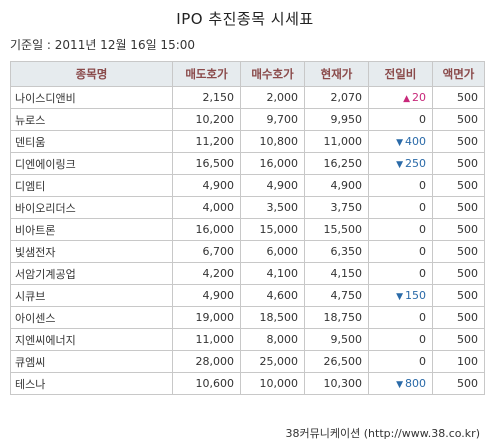  Describe the element at coordinates (336, 317) in the screenshot. I see `current-price: 18,750` at that location.